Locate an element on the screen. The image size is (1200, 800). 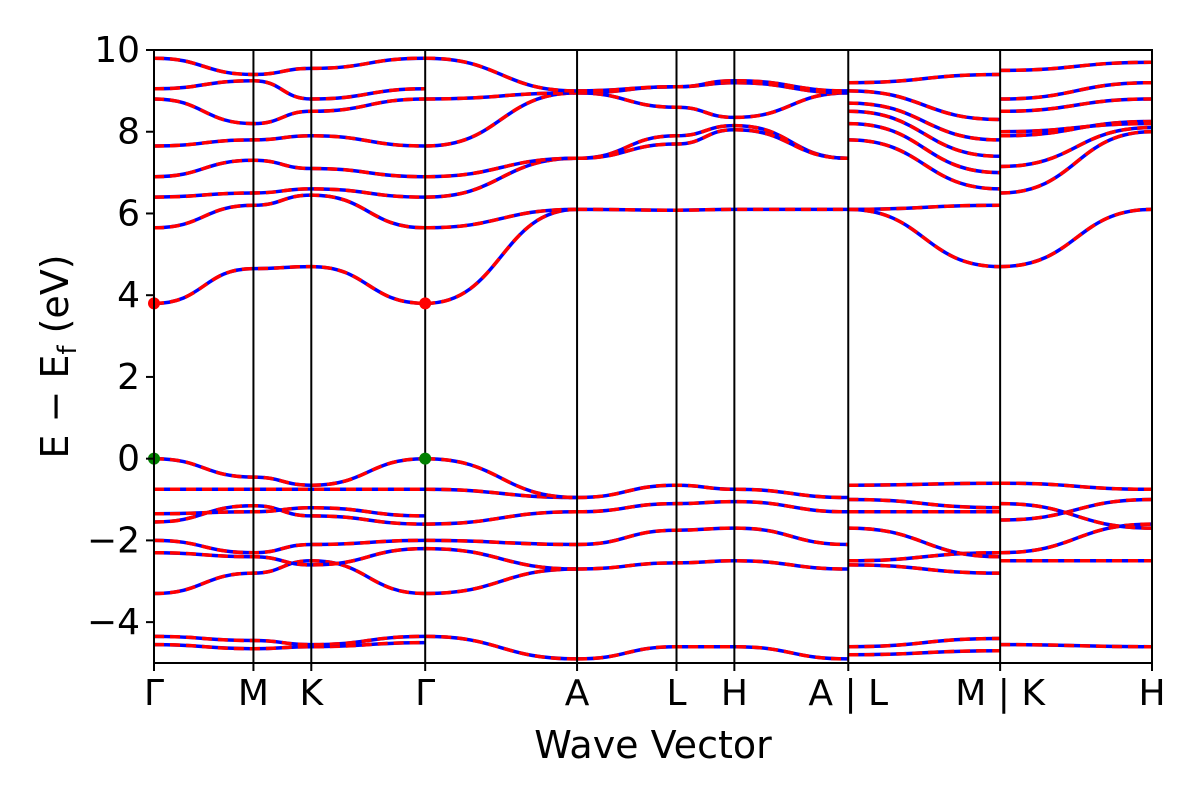
extrema-markers is located at coordinates (290, 381).